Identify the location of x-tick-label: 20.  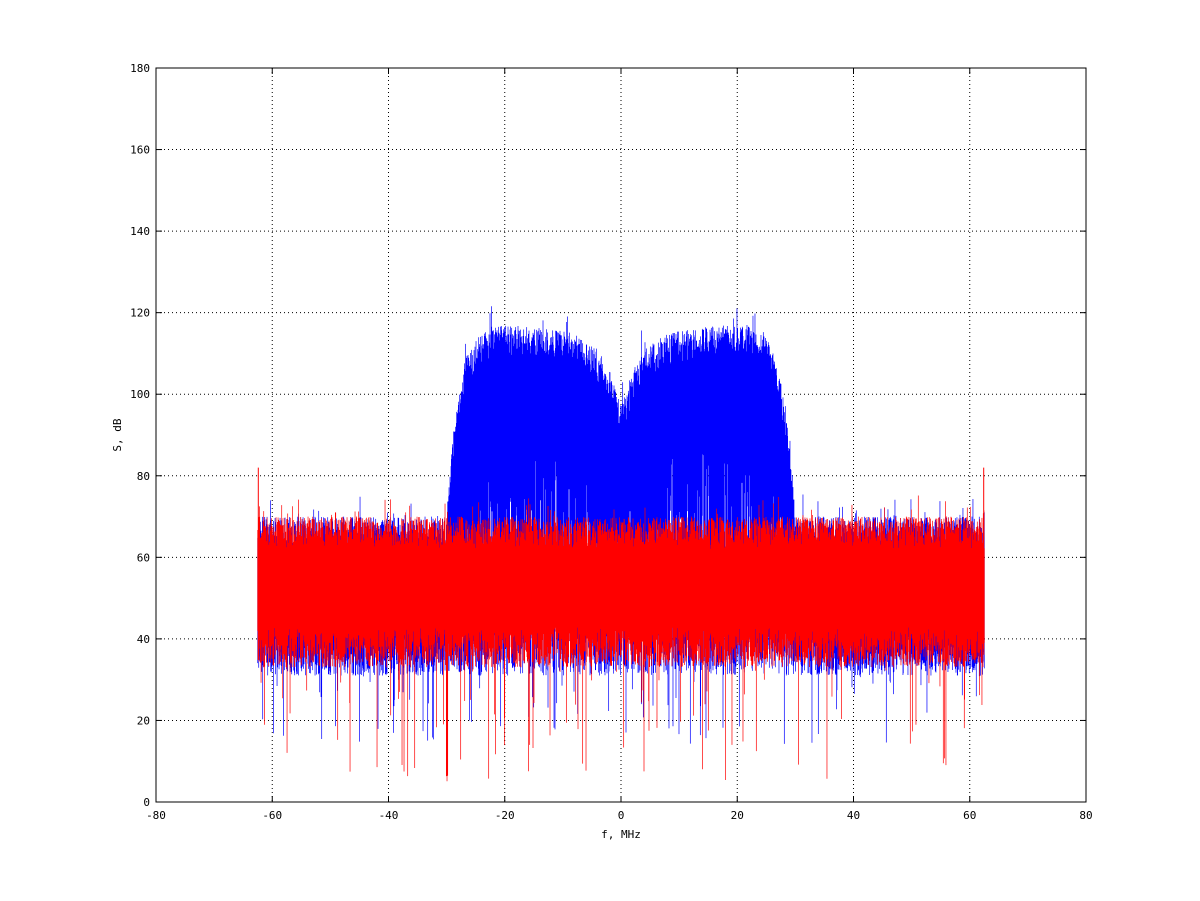
(737, 815).